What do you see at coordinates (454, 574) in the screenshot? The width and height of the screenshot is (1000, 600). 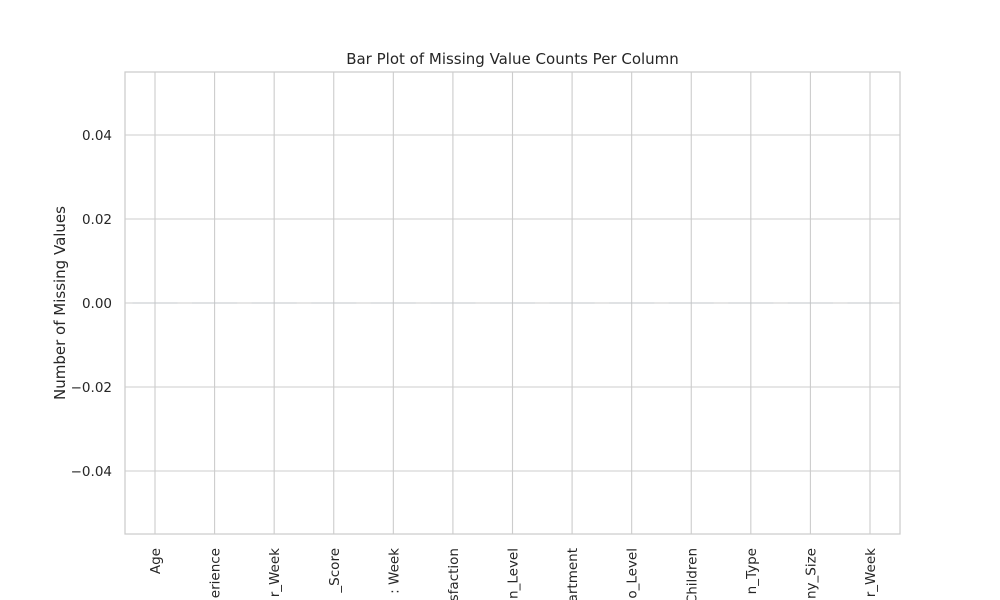 I see `x-tick-label: sfaction` at bounding box center [454, 574].